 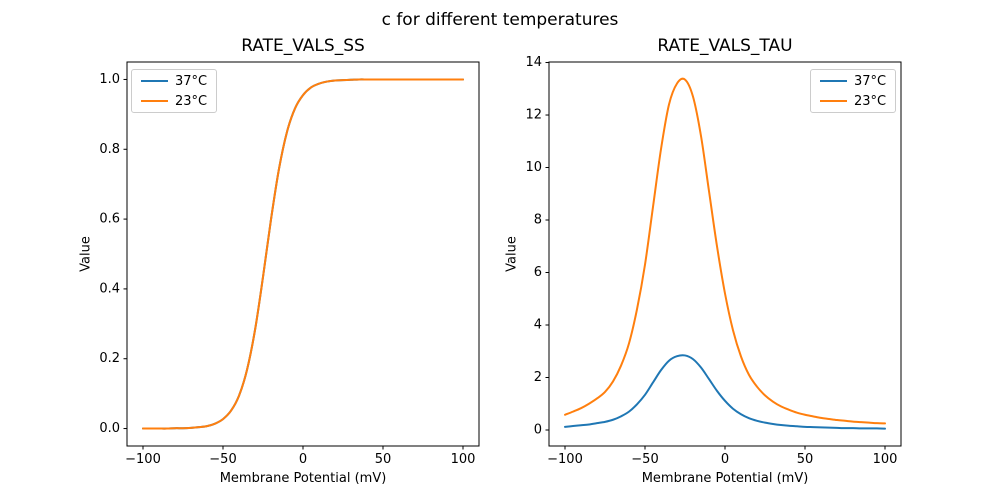 What do you see at coordinates (538, 377) in the screenshot?
I see `y-tick-label: 2` at bounding box center [538, 377].